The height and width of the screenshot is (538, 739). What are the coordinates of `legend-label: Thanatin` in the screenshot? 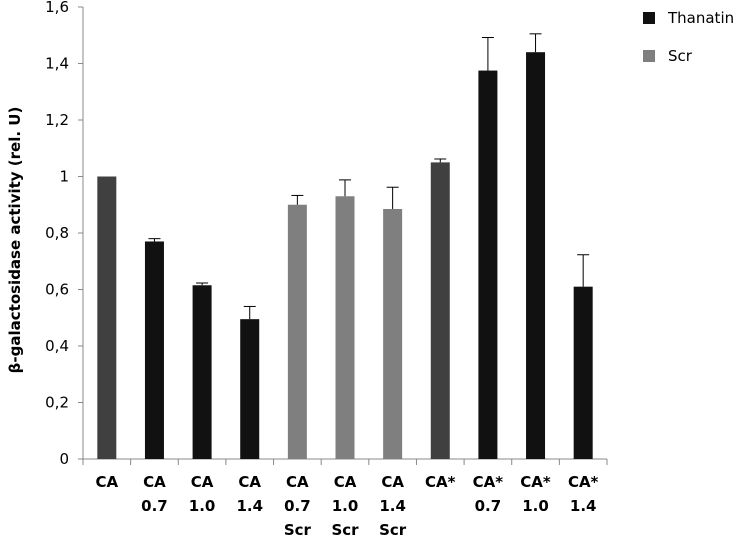 It's located at (700, 18).